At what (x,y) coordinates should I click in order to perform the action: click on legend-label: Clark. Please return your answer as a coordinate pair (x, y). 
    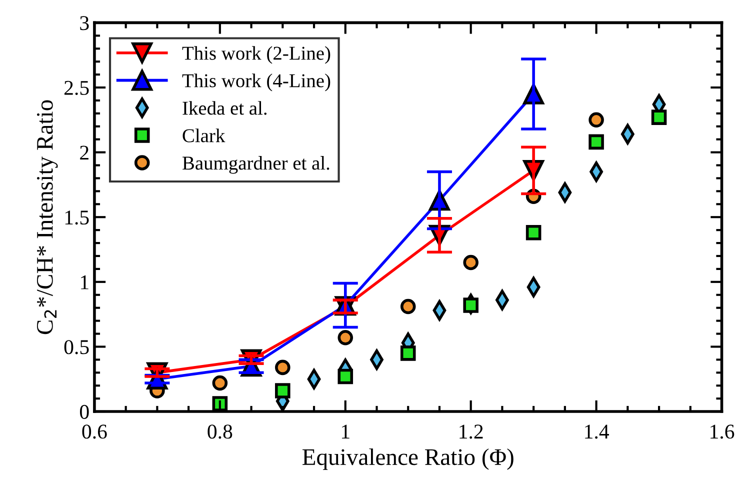
    Looking at the image, I should click on (204, 135).